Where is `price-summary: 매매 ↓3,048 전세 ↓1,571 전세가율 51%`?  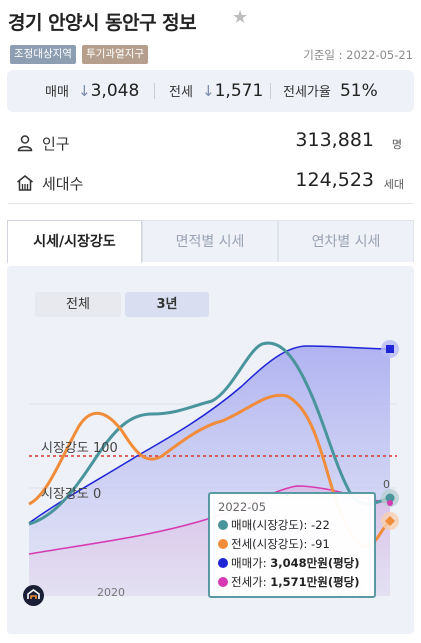
price-summary: 매매 ↓3,048 전세 ↓1,571 전세가율 51% is located at coordinates (210, 91).